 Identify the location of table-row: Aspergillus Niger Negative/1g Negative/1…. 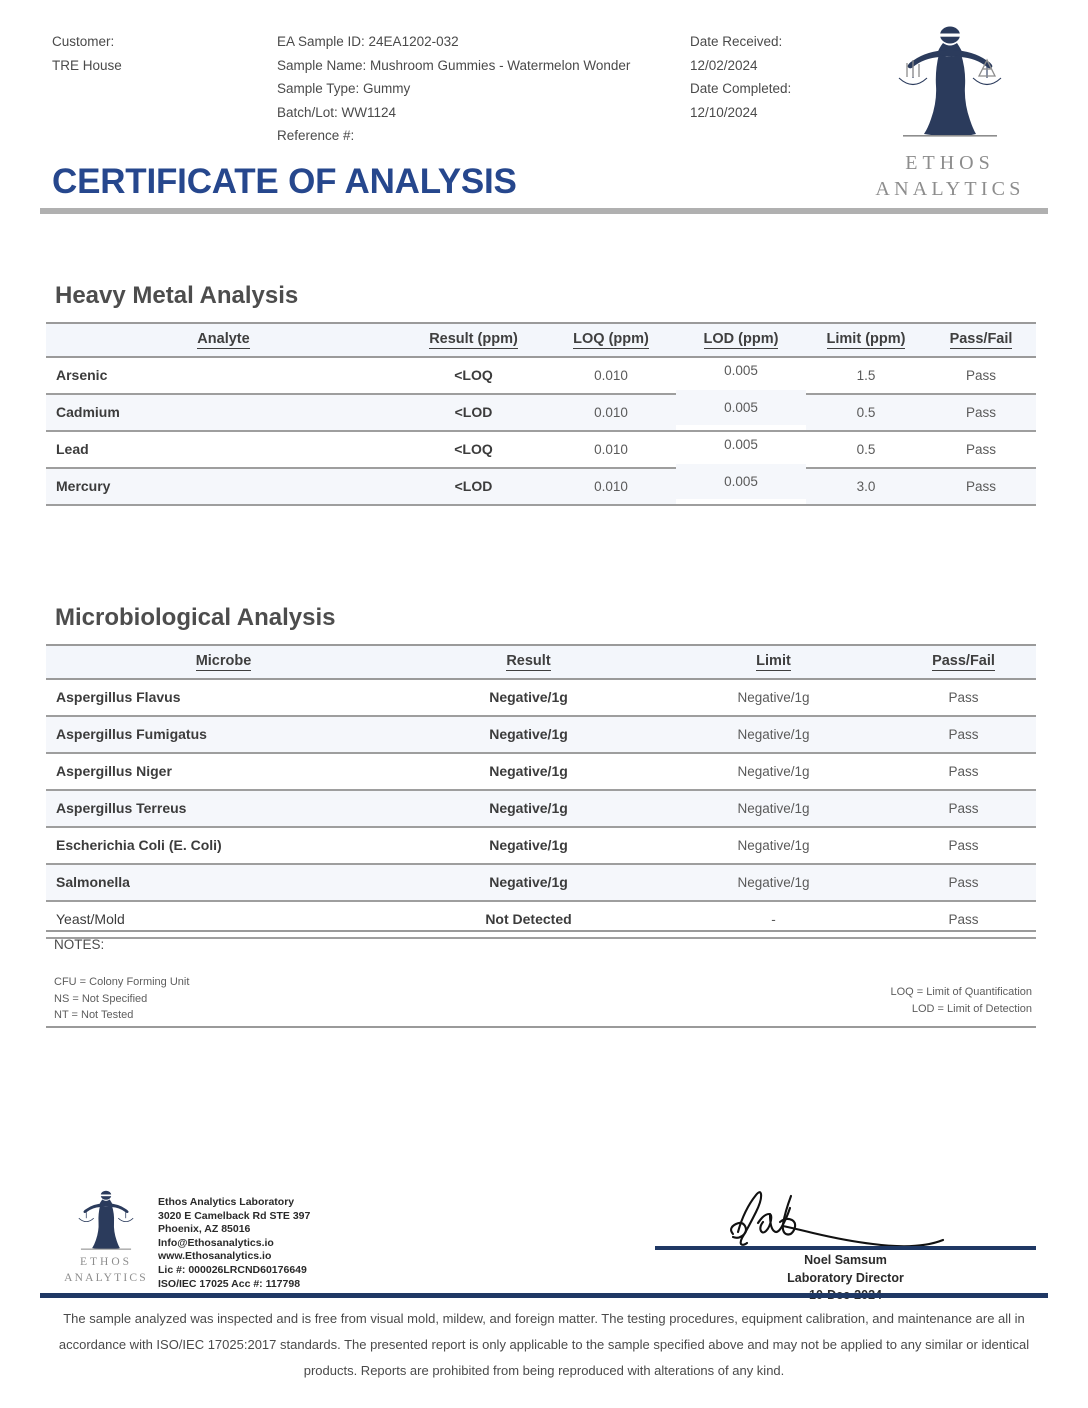
(541, 772).